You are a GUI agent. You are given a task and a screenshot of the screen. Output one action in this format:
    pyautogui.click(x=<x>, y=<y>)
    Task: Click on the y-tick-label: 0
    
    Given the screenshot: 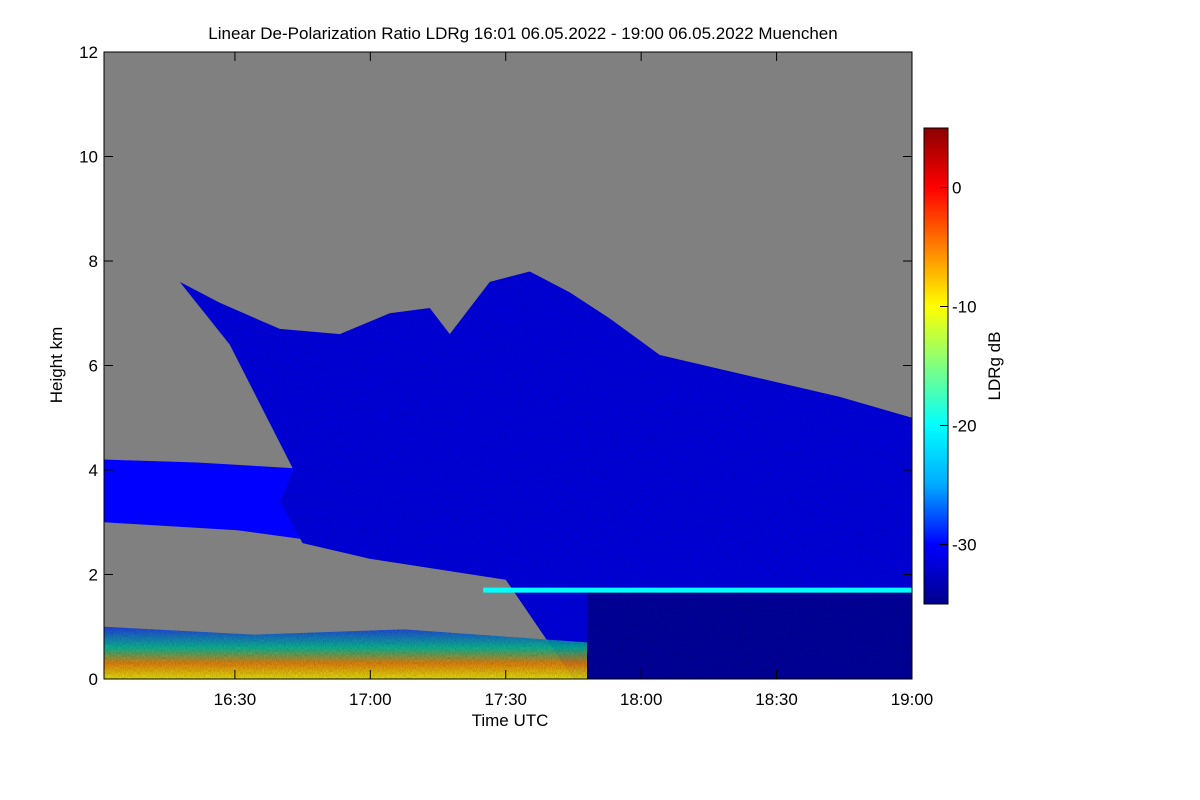 What is the action you would take?
    pyautogui.click(x=93, y=679)
    